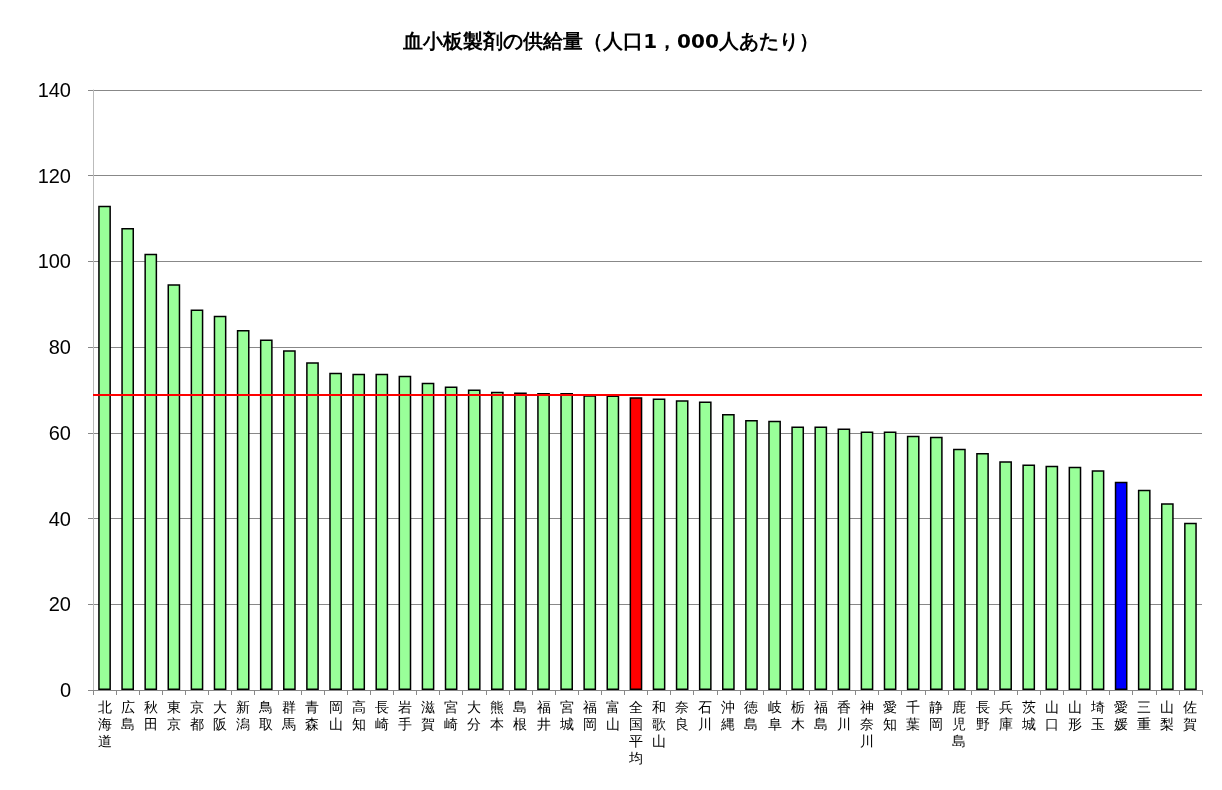  I want to click on x-tick-label: 静岡, so click(936, 715).